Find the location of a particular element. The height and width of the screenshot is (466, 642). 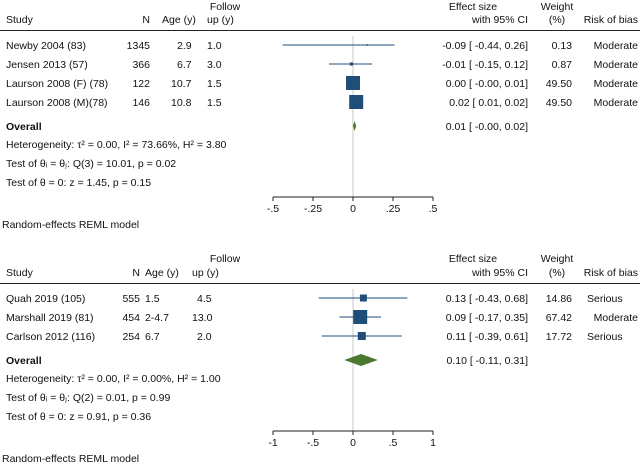

study-name: Laurson 2008 (M)(78) is located at coordinates (57, 103).